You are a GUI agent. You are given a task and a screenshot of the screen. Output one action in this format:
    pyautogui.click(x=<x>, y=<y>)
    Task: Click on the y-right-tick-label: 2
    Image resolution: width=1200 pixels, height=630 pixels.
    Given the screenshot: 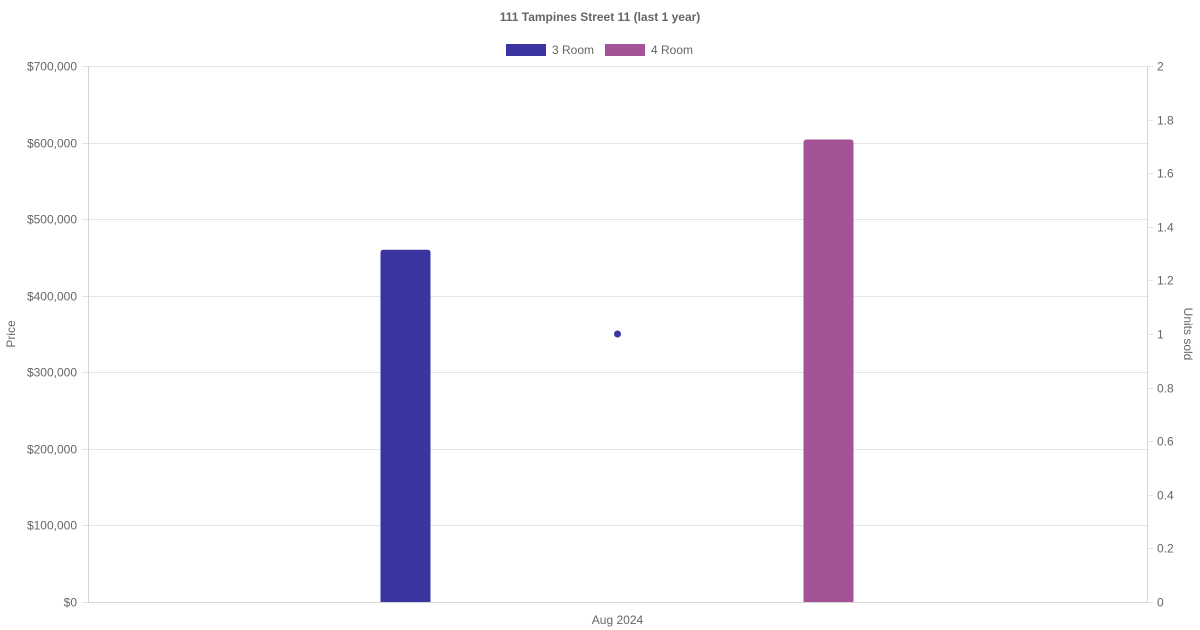 What is the action you would take?
    pyautogui.click(x=1160, y=67)
    